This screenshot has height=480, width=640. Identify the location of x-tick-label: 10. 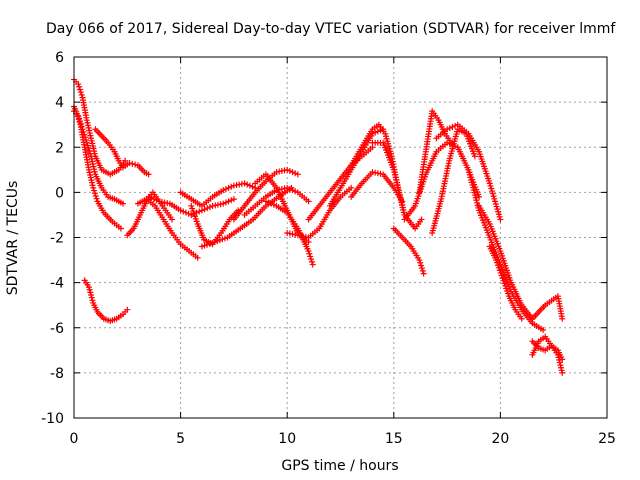
(287, 439).